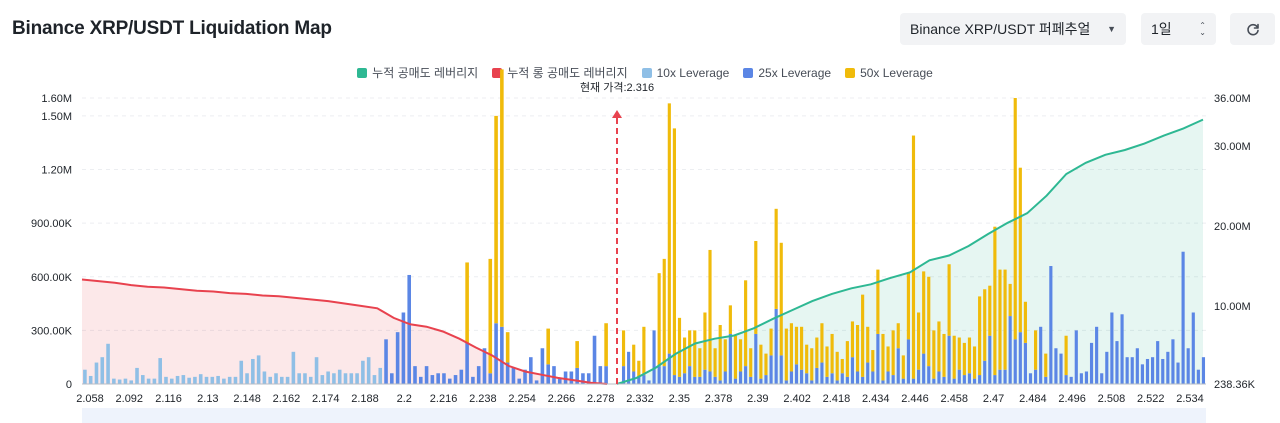  I want to click on x-tick-label: 2.116, so click(168, 399).